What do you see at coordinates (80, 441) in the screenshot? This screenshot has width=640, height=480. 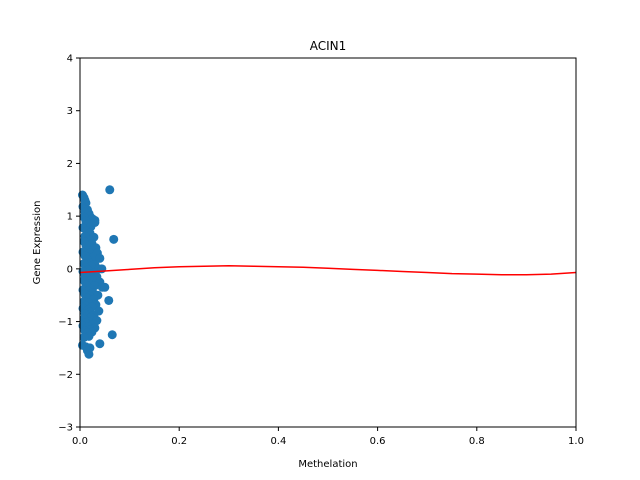 I see `x-tick-label: 0.0` at bounding box center [80, 441].